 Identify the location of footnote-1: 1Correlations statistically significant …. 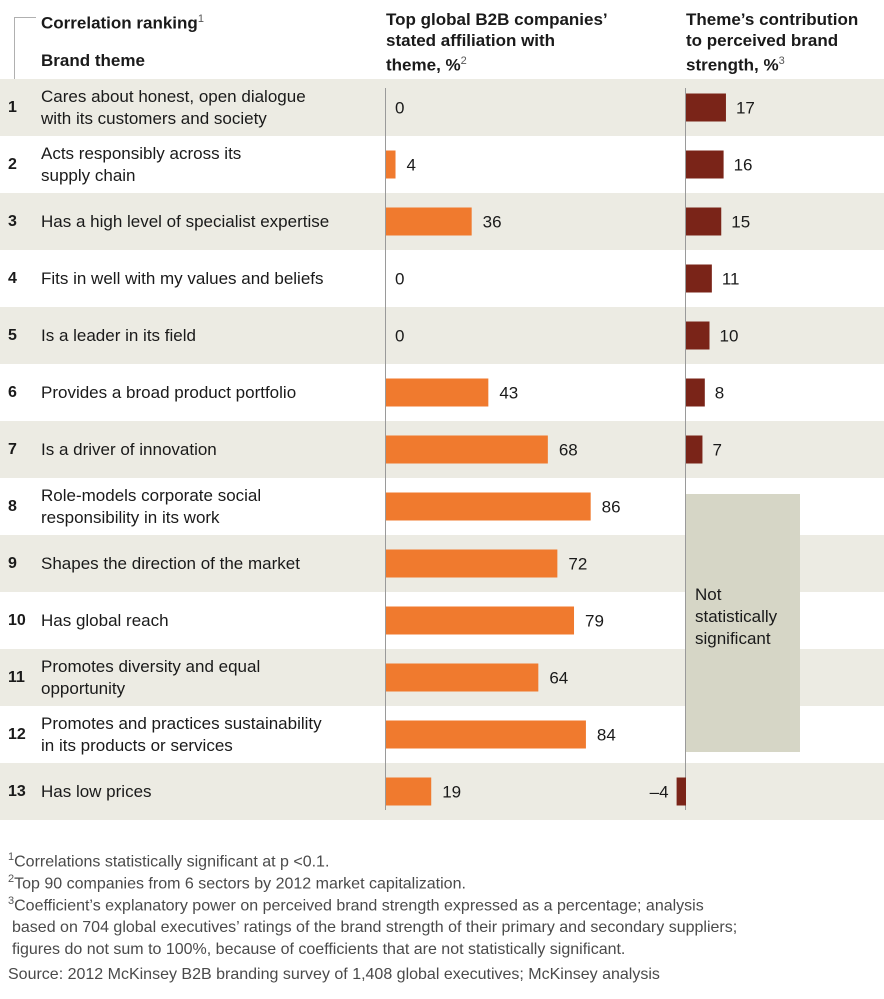
(169, 861).